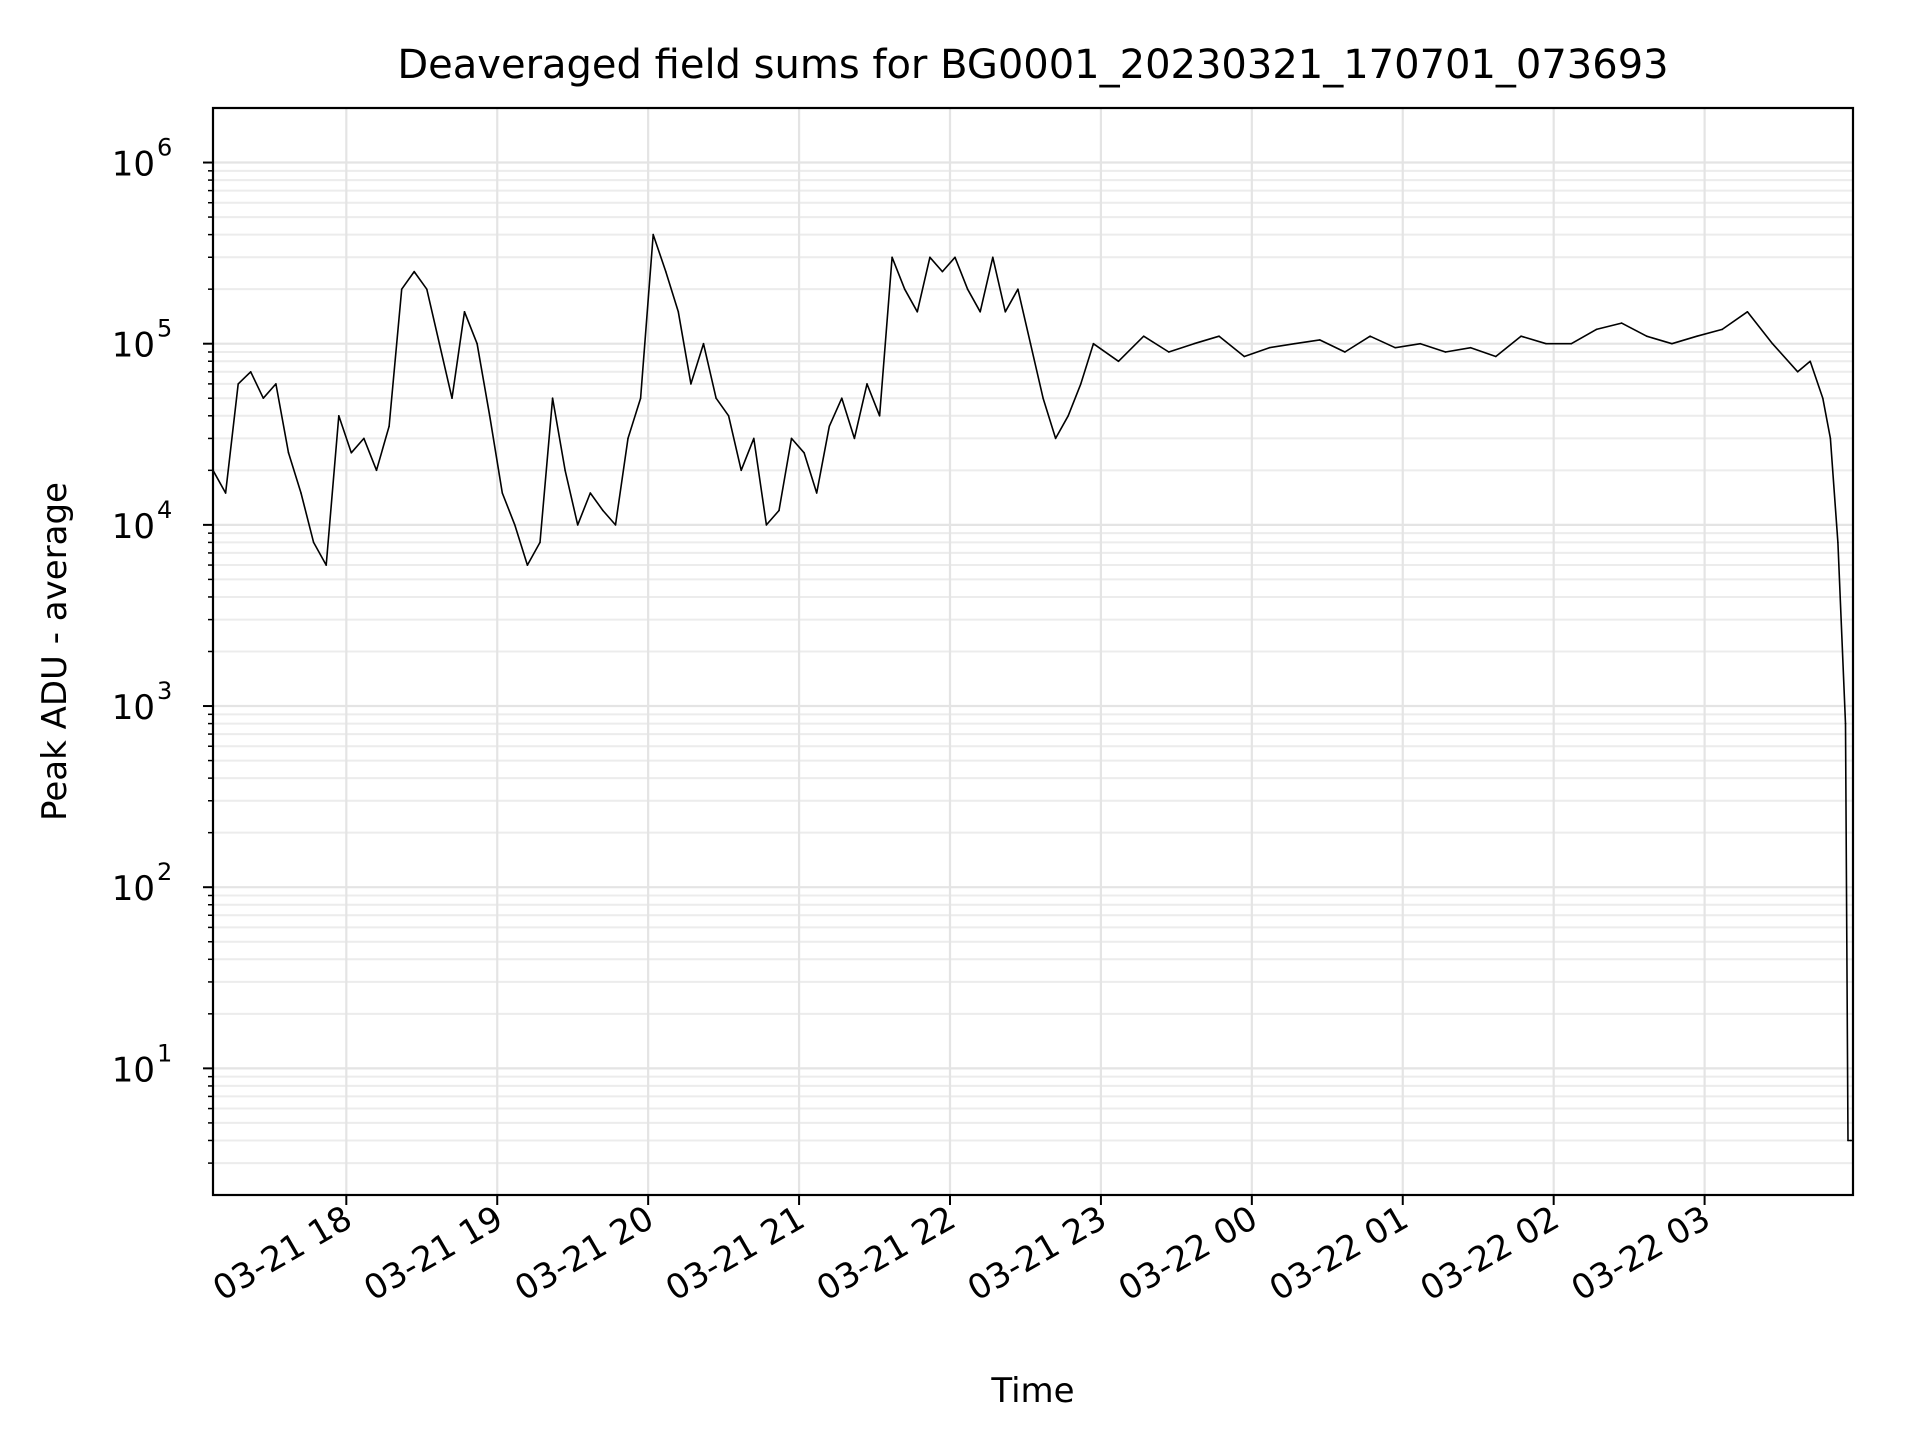 The image size is (1920, 1440). Describe the element at coordinates (164, 148) in the screenshot. I see `y-tick-label-exponent: 6` at that location.